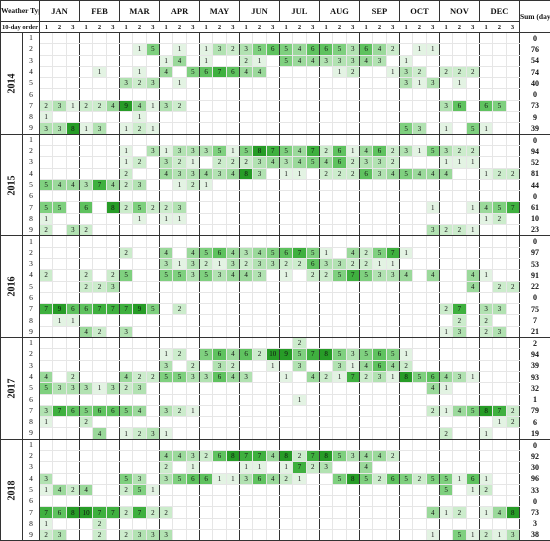 Image resolution: width=550 pixels, height=541 pixels. I want to click on dekad-header: 1, so click(206, 27).